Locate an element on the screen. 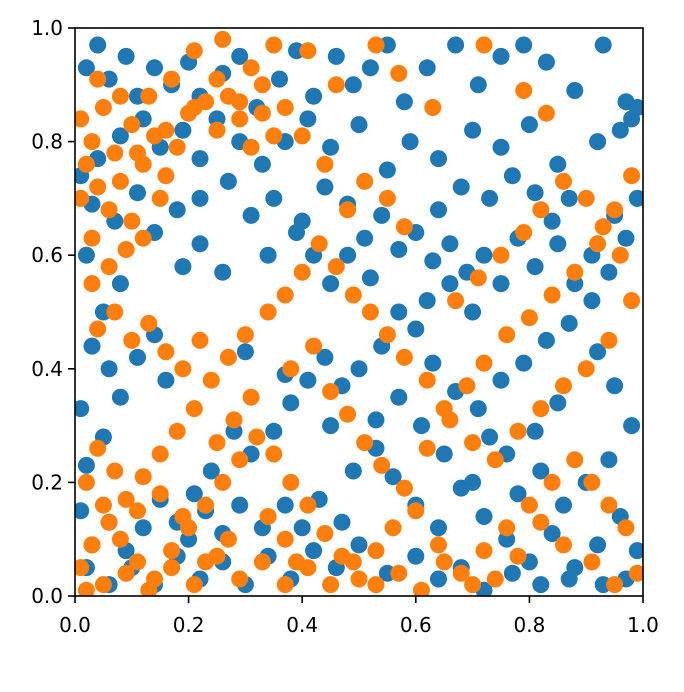  y-tick-label: 0.6 is located at coordinates (47, 255).